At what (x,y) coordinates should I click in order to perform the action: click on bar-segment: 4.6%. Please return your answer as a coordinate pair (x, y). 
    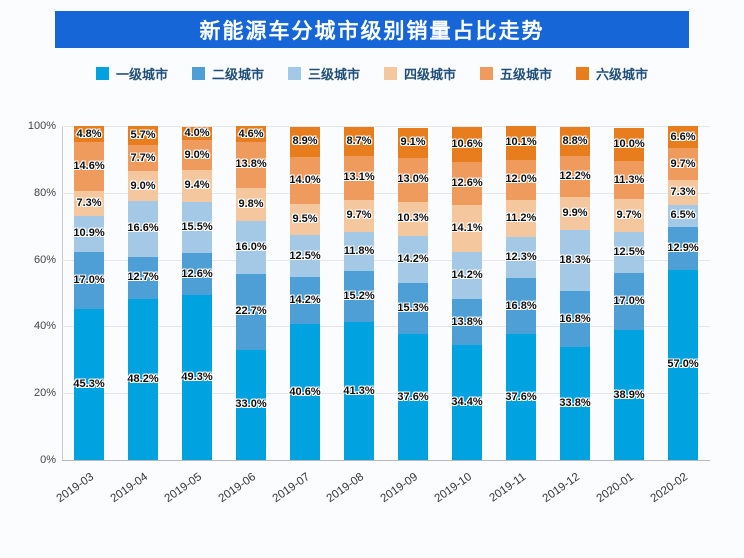
    Looking at the image, I should click on (251, 134).